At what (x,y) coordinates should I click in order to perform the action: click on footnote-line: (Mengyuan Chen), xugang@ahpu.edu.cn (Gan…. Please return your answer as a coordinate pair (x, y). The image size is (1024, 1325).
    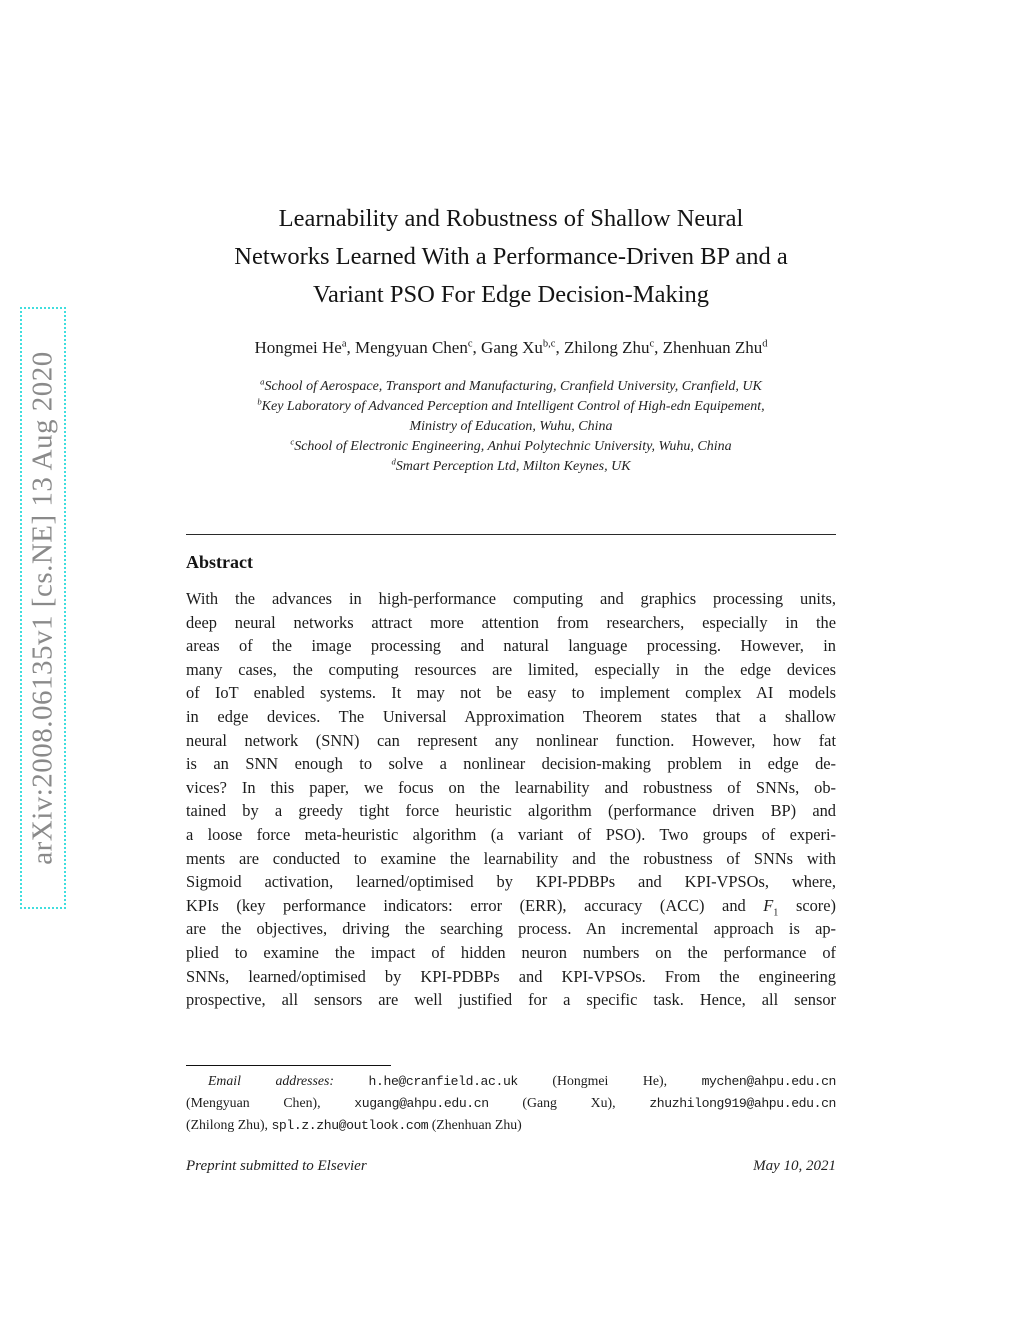
    Looking at the image, I should click on (511, 1104).